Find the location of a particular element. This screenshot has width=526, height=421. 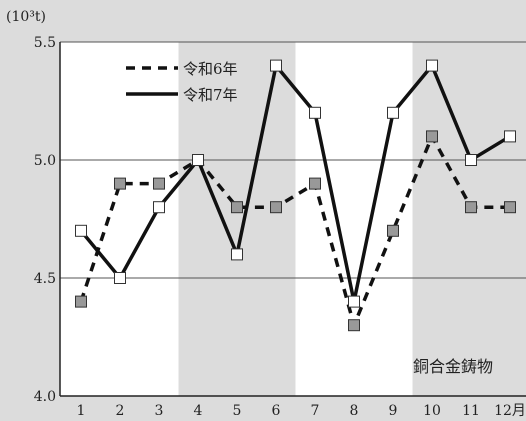

x-tick-label-8: 9 is located at coordinates (393, 411).